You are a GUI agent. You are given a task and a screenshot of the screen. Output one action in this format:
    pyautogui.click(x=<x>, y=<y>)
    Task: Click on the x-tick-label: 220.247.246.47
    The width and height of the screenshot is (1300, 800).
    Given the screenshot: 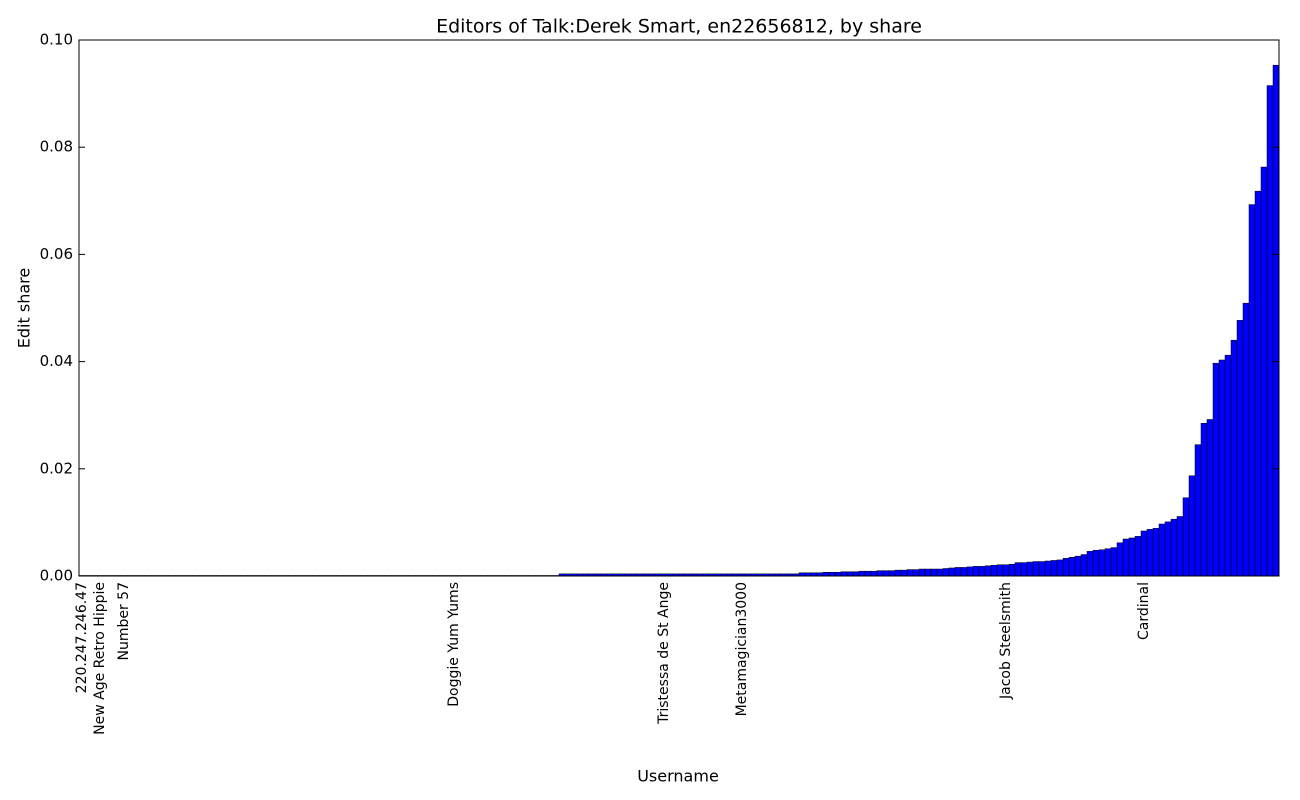 What is the action you would take?
    pyautogui.click(x=82, y=637)
    